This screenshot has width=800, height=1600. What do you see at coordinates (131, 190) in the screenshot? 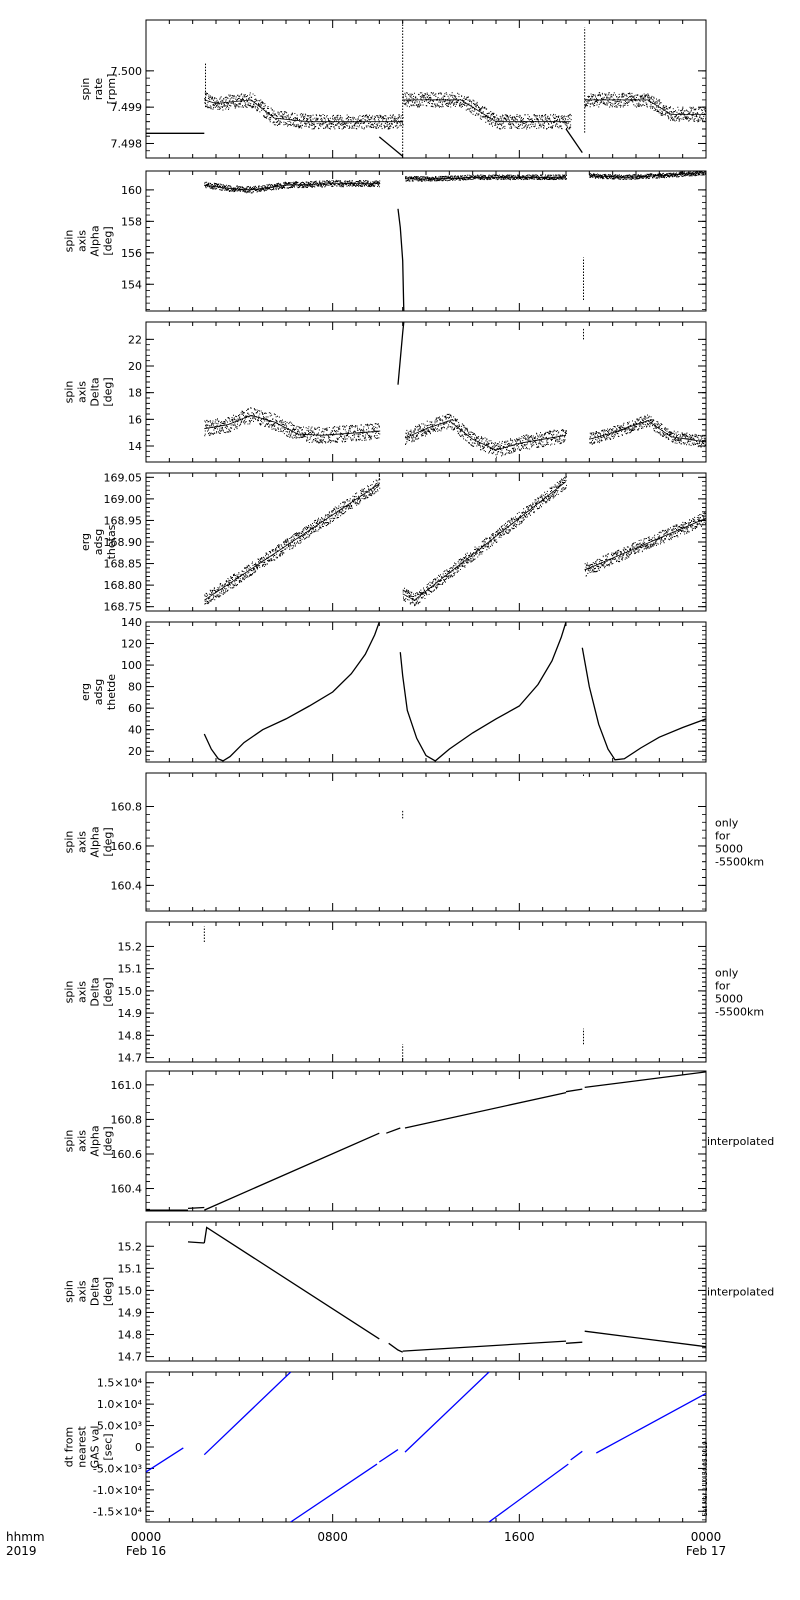
I see `y-tick-label: 160` at bounding box center [131, 190].